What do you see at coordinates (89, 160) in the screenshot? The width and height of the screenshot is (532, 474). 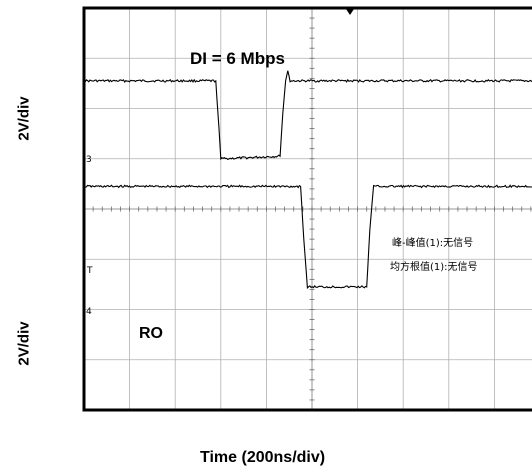 I see `channel-3-marker: 3` at bounding box center [89, 160].